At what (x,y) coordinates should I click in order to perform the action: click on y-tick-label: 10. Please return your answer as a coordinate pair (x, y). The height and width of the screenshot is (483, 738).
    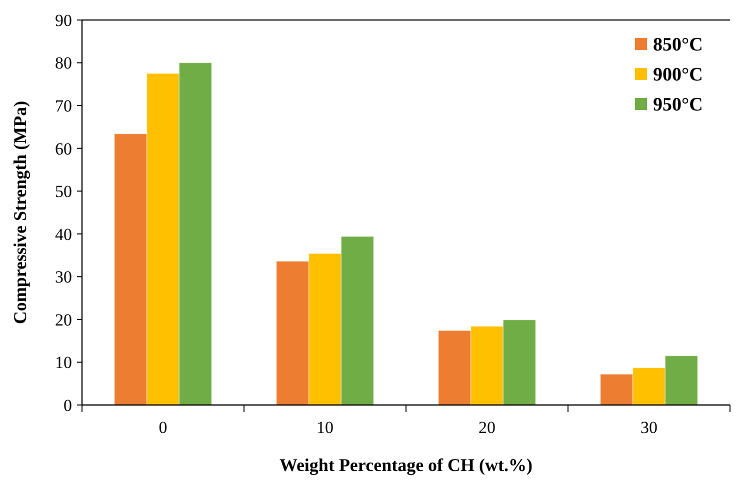
    Looking at the image, I should click on (63, 362).